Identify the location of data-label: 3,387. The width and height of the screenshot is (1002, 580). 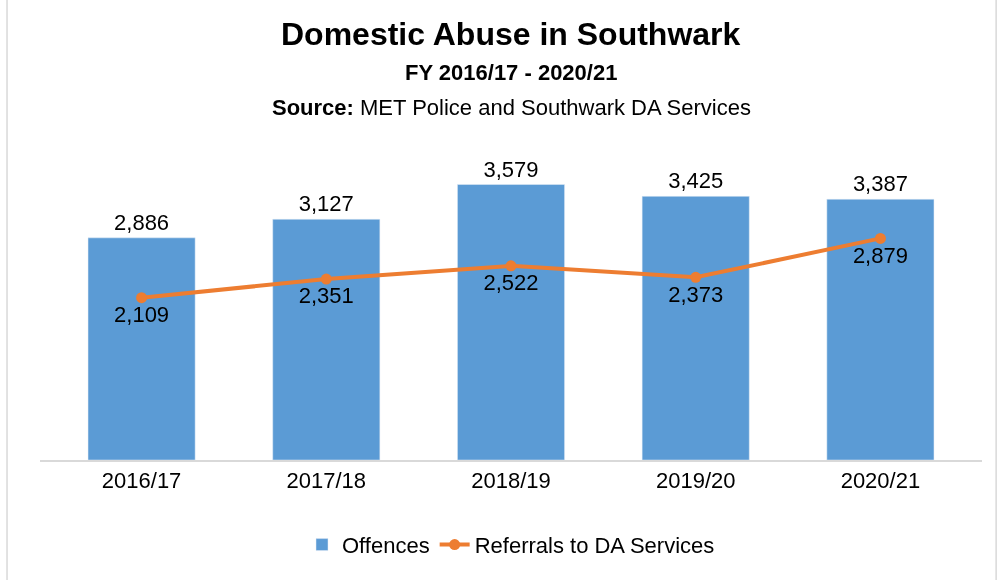
(880, 184).